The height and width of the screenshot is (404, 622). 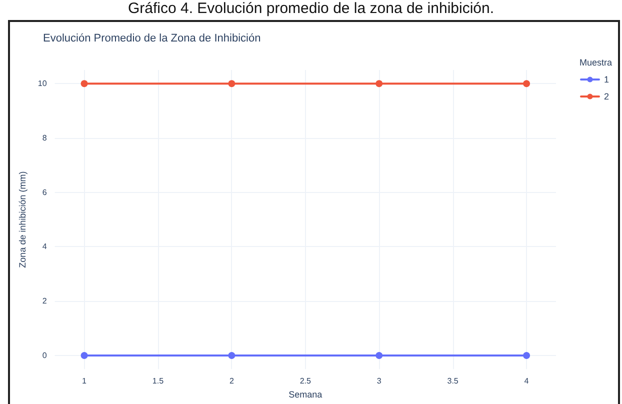 What do you see at coordinates (43, 83) in the screenshot?
I see `y-tick-label: 10` at bounding box center [43, 83].